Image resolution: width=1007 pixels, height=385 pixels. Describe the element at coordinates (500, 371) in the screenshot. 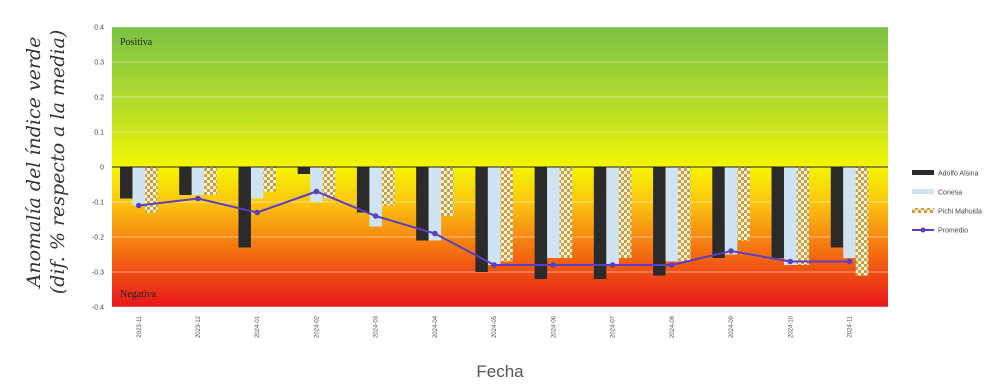

I see `x-axis-label: Fecha` at that location.